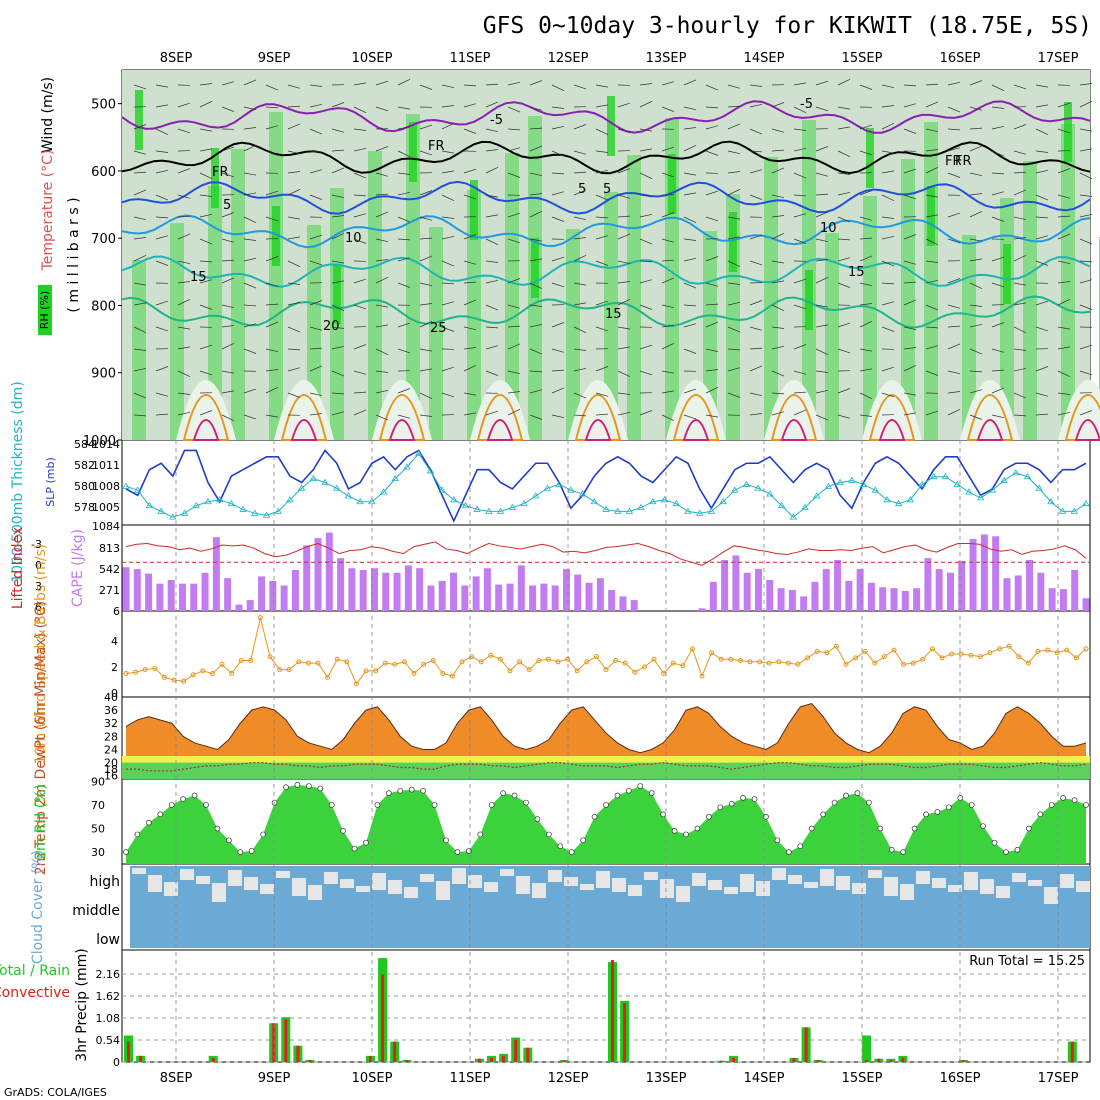 The image size is (1100, 1100). Describe the element at coordinates (106, 507) in the screenshot. I see `slp-tick: 1005` at that location.